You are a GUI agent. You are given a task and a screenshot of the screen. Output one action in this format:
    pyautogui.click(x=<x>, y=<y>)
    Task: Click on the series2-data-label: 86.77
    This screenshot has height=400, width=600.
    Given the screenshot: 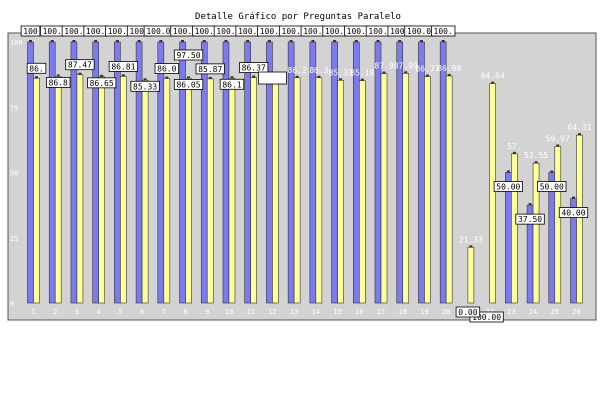 What is the action you would take?
    pyautogui.click(x=427, y=69)
    